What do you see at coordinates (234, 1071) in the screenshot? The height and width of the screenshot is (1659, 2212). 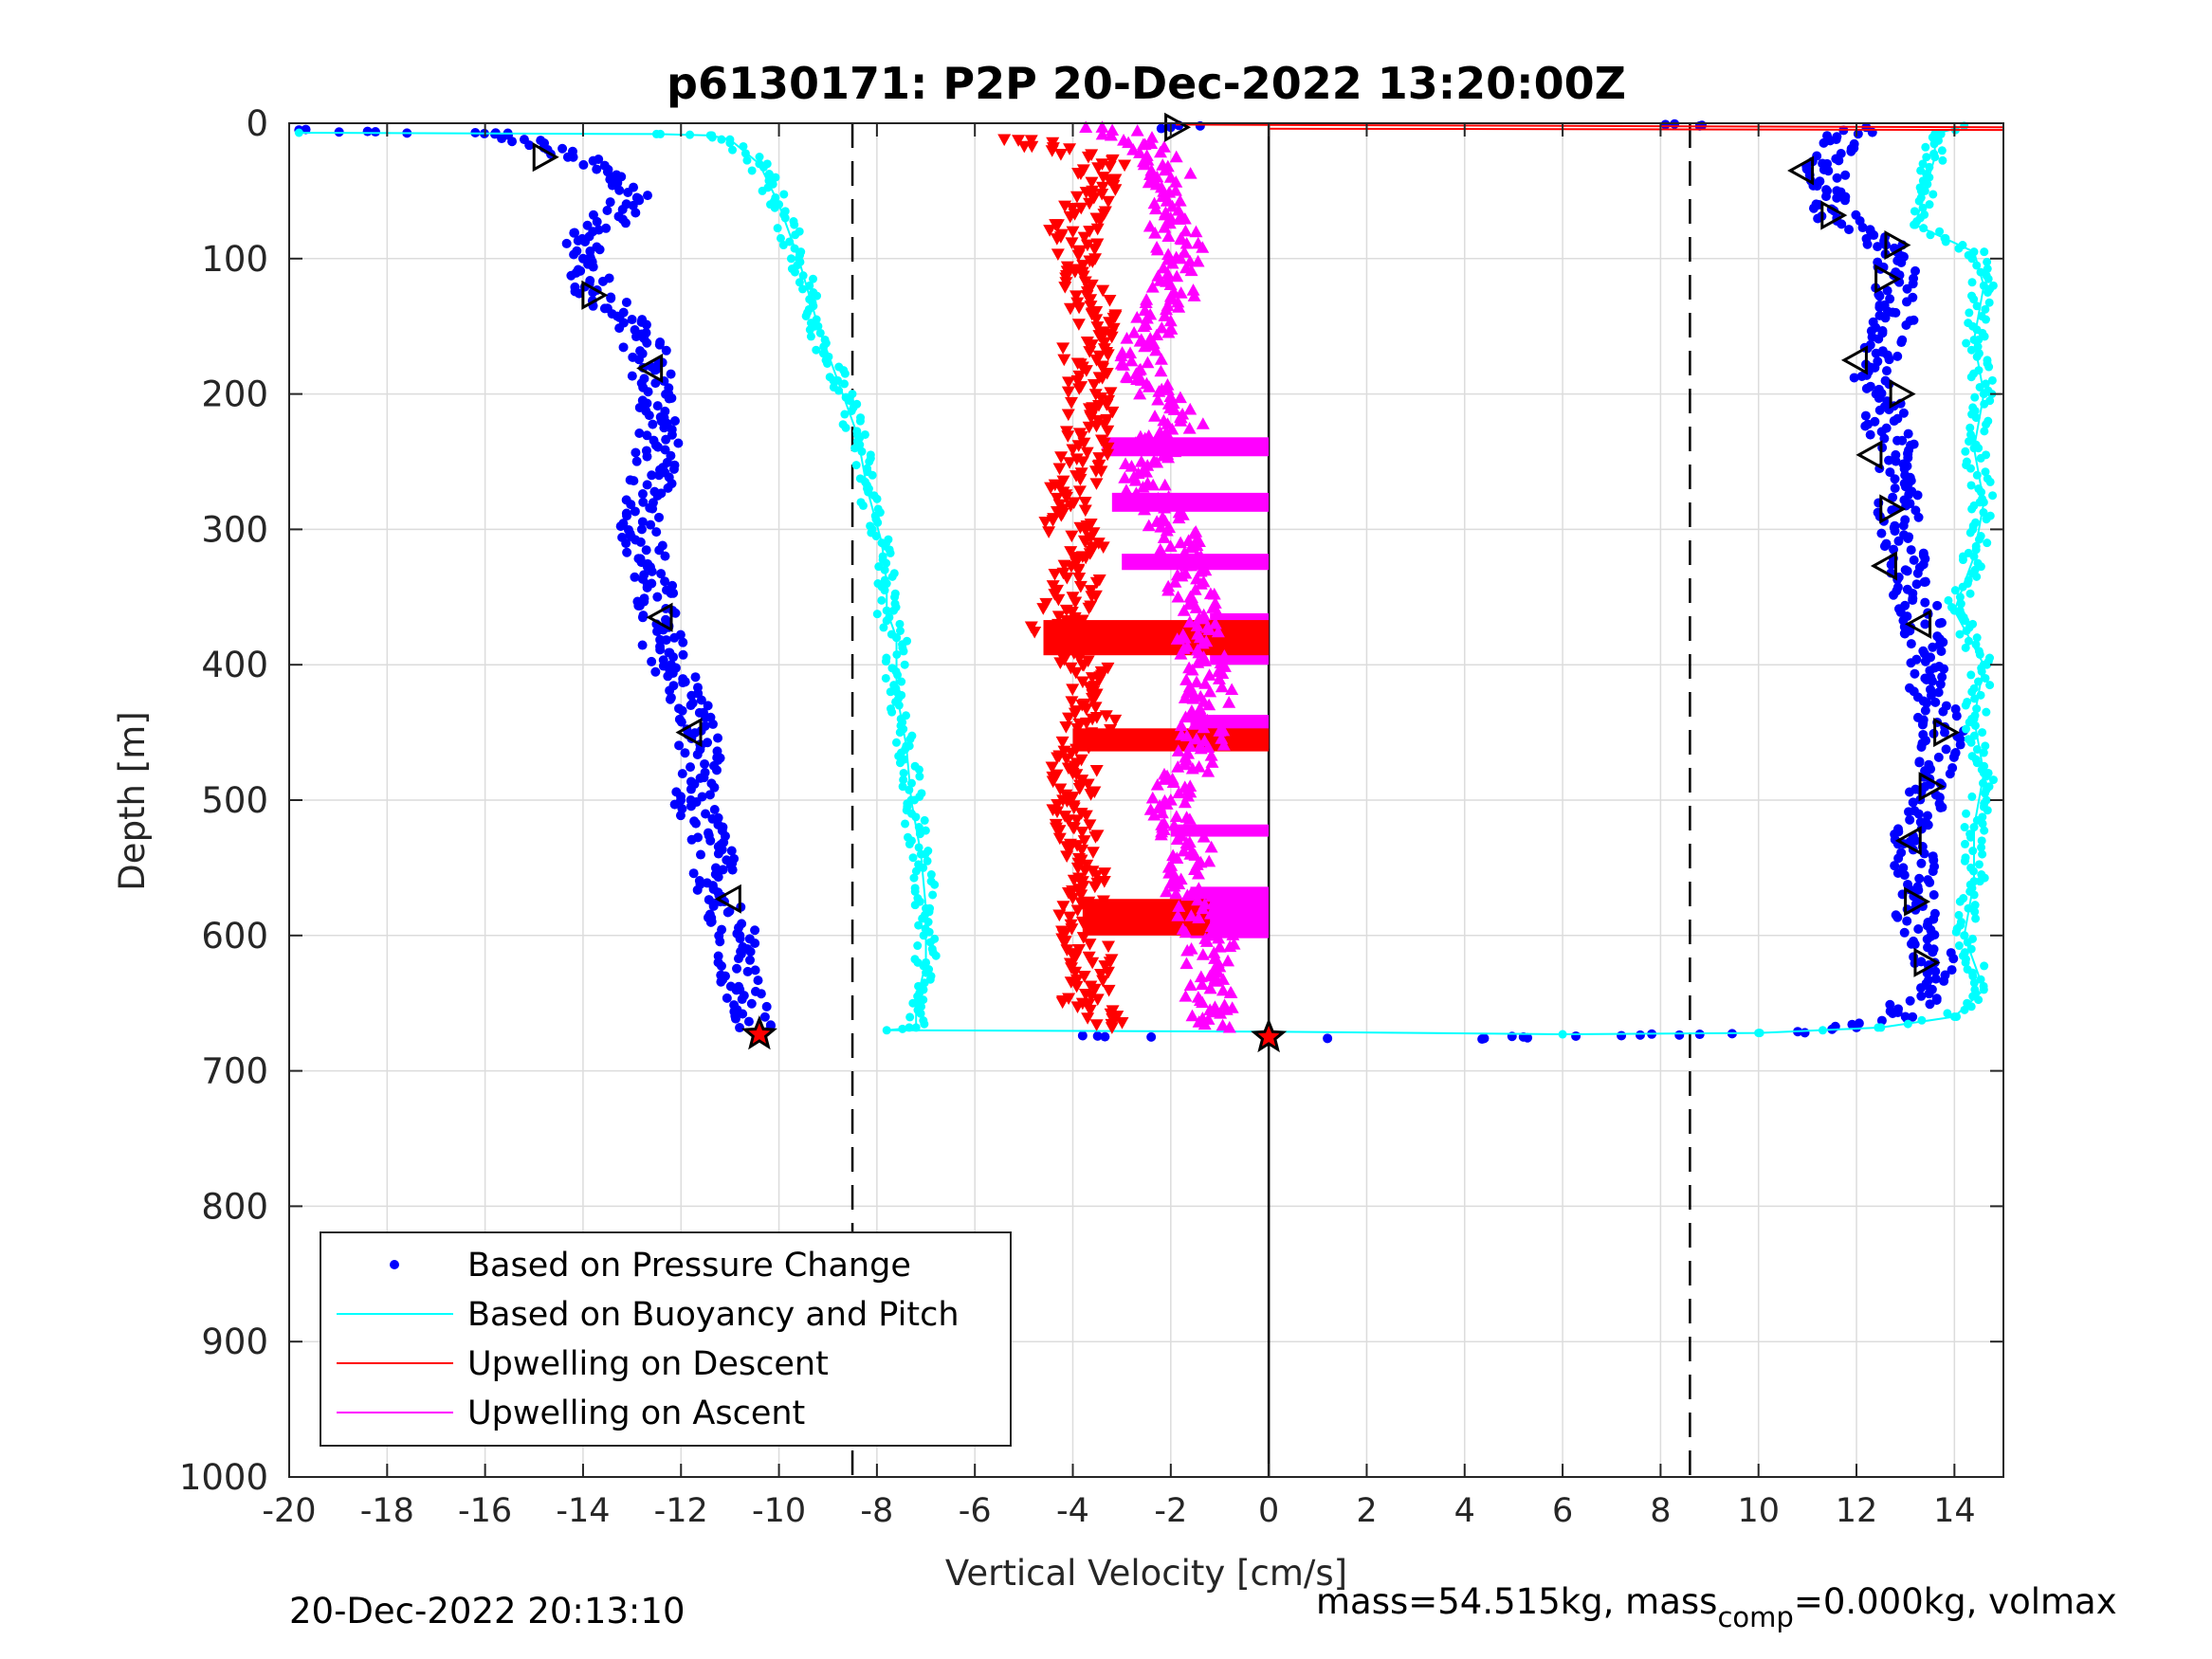 I see `y-tick-label: 700` at bounding box center [234, 1071].